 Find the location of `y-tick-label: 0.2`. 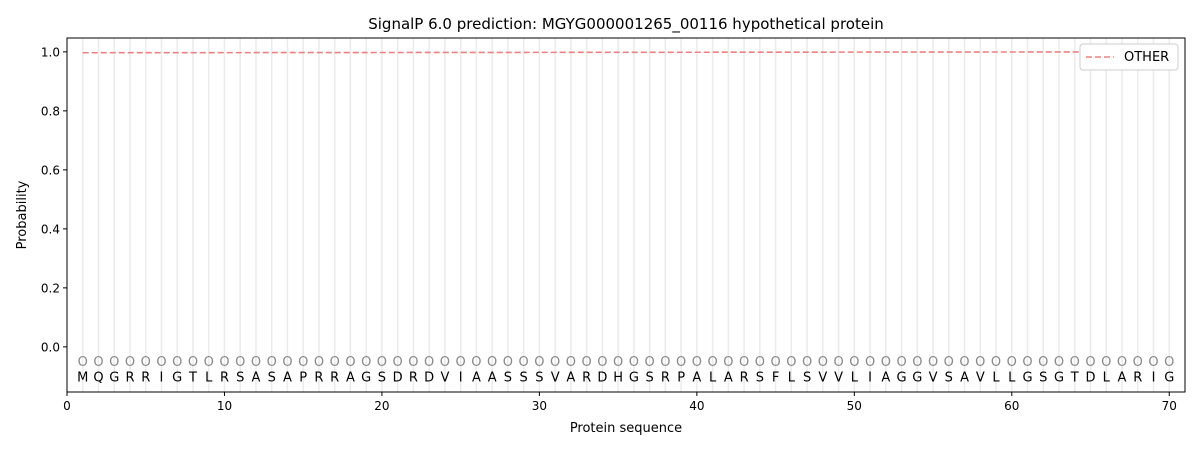

y-tick-label: 0.2 is located at coordinates (50, 288).